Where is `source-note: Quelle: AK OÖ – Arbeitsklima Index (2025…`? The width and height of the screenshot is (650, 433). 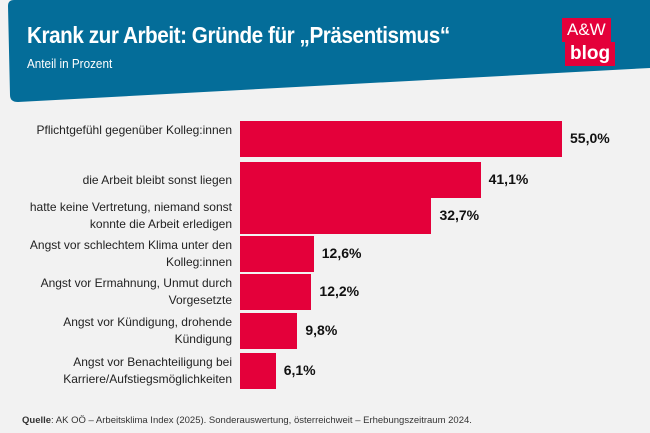
source-note: Quelle: AK OÖ – Arbeitsklima Index (2025… is located at coordinates (247, 420).